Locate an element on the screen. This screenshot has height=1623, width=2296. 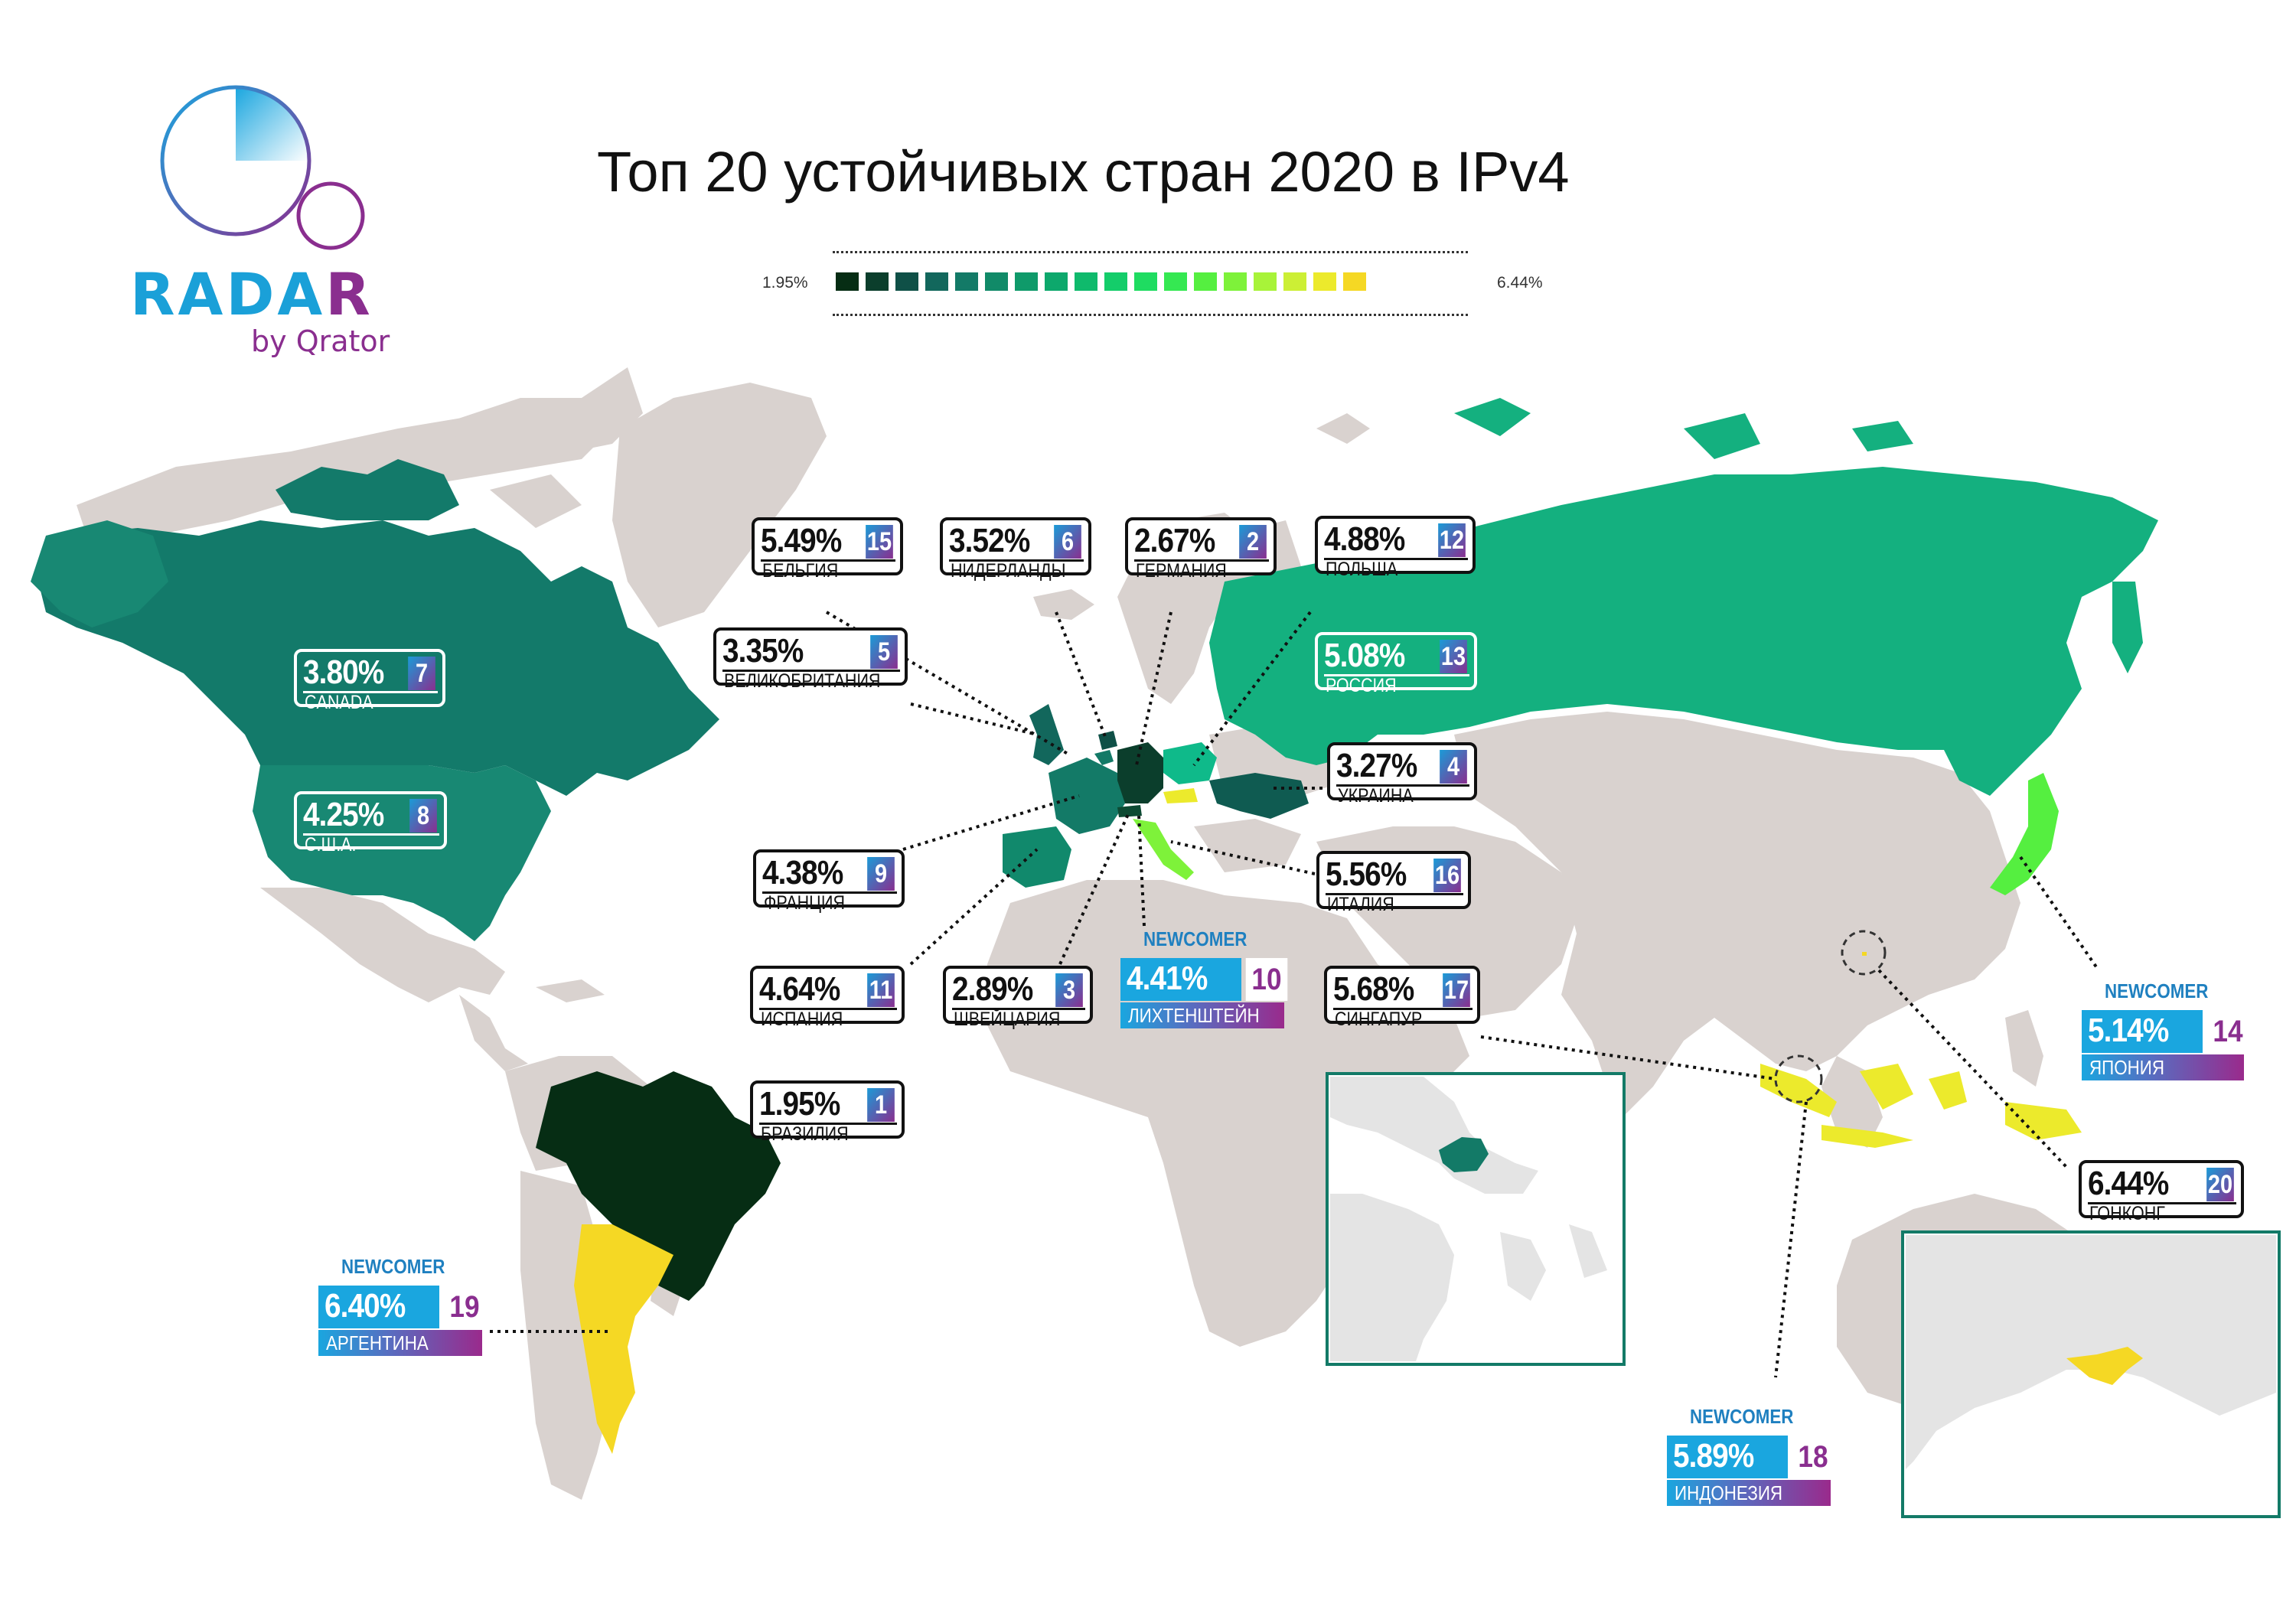
alaska-shape is located at coordinates (99, 573).